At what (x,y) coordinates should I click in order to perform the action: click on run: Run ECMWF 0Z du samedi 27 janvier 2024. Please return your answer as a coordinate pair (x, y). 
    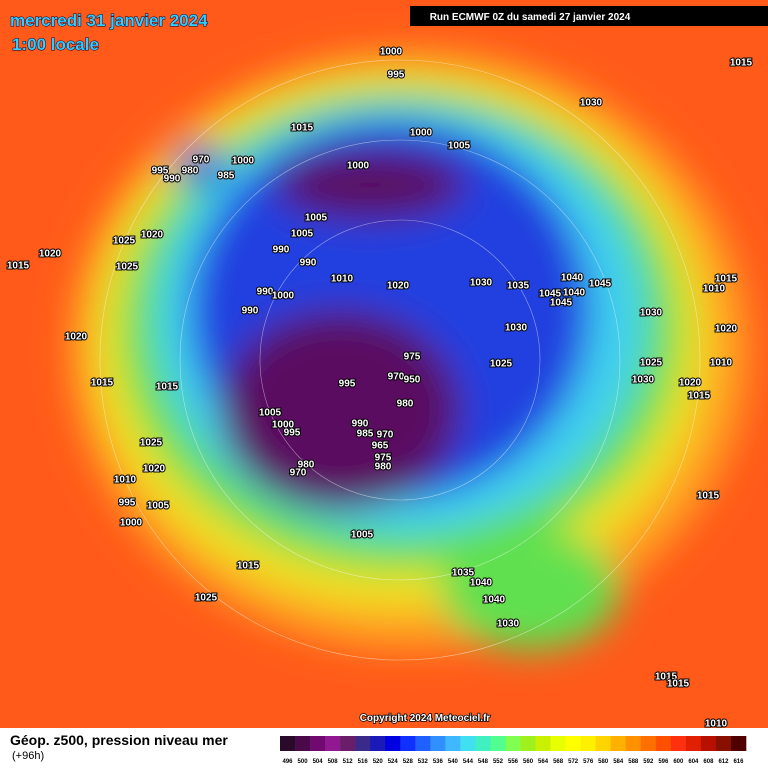
    Looking at the image, I should click on (530, 17).